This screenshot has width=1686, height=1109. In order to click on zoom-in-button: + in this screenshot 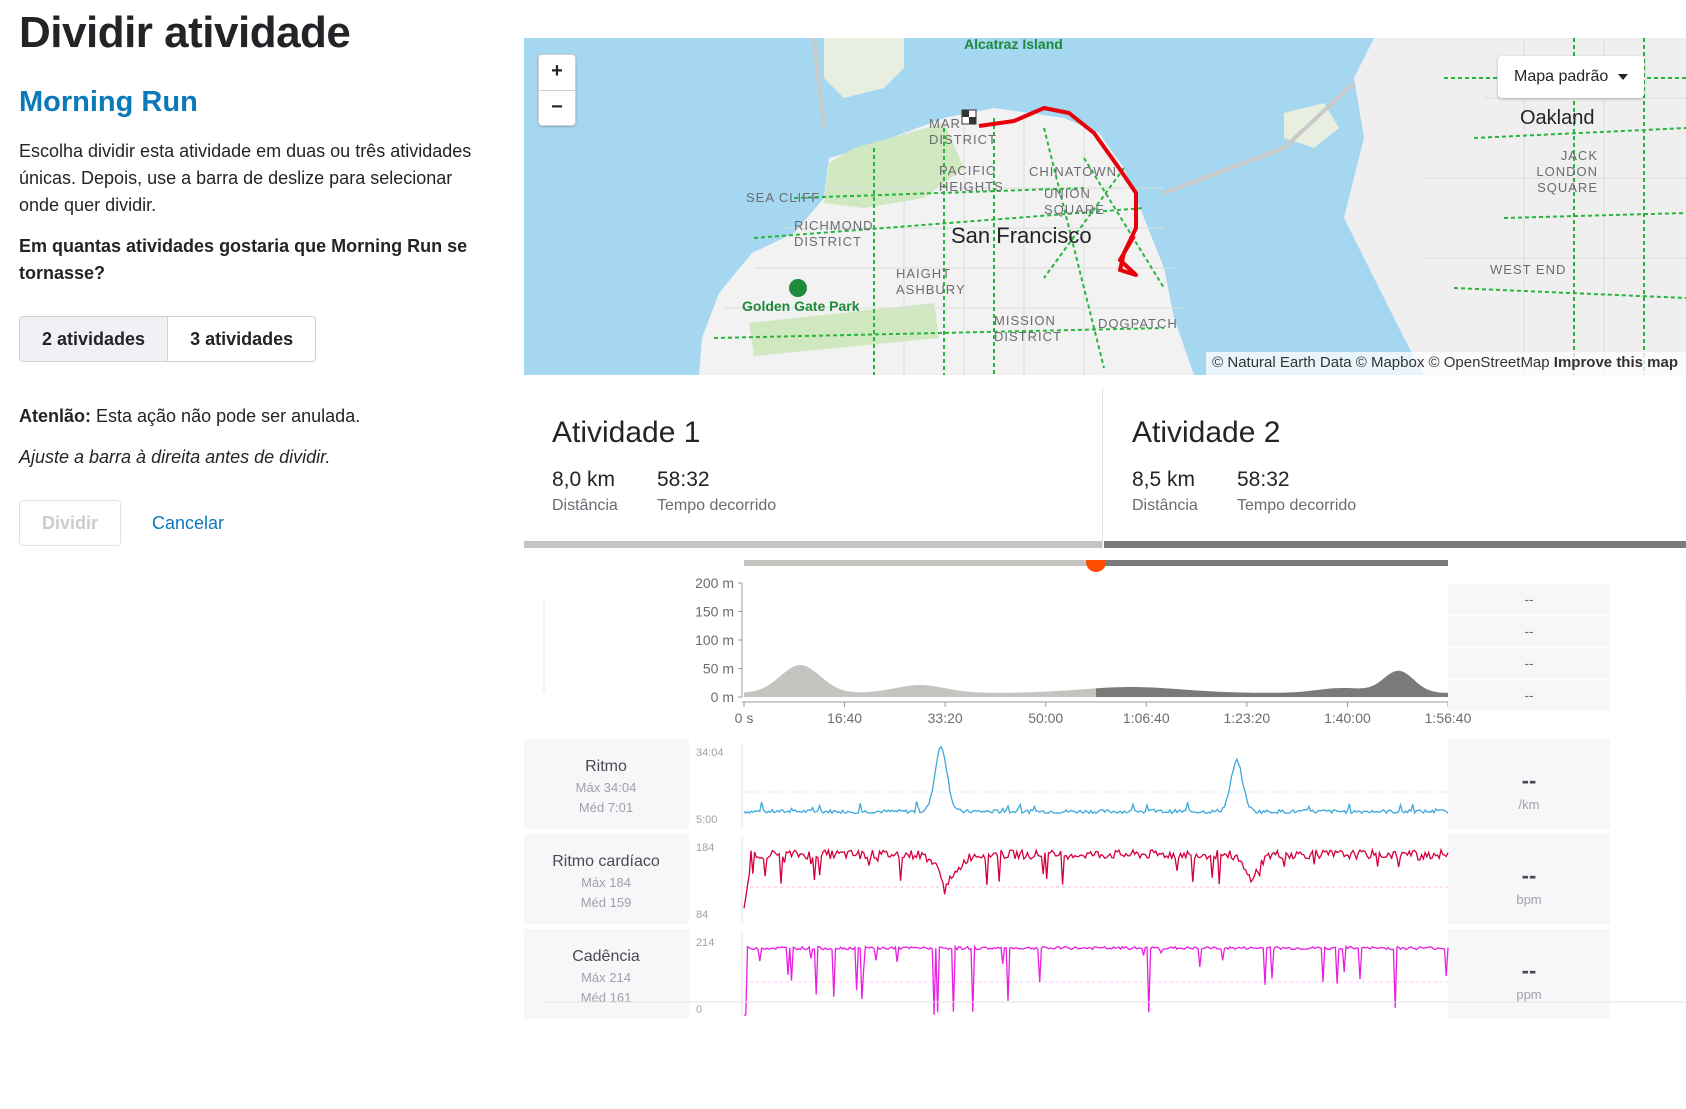, I will do `click(557, 71)`.